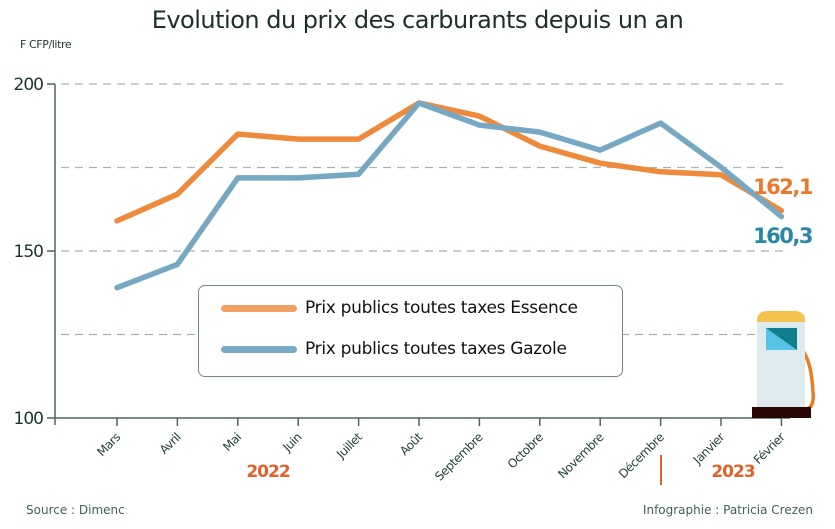 This screenshot has height=529, width=835. I want to click on legend-item-essence: Prix publics toutes taxes Essence, so click(399, 308).